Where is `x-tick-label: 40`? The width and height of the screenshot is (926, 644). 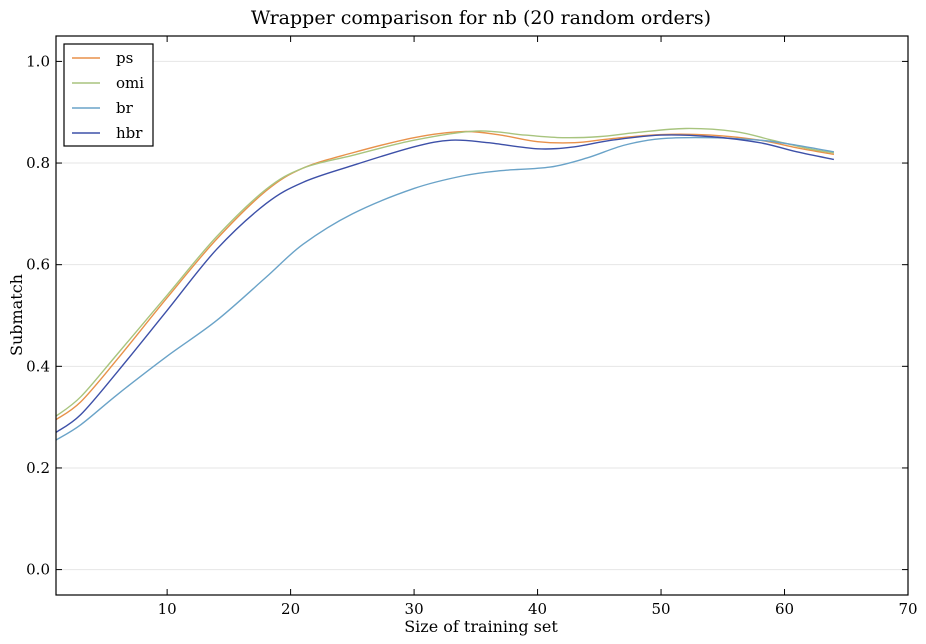
x-tick-label: 40 is located at coordinates (537, 609).